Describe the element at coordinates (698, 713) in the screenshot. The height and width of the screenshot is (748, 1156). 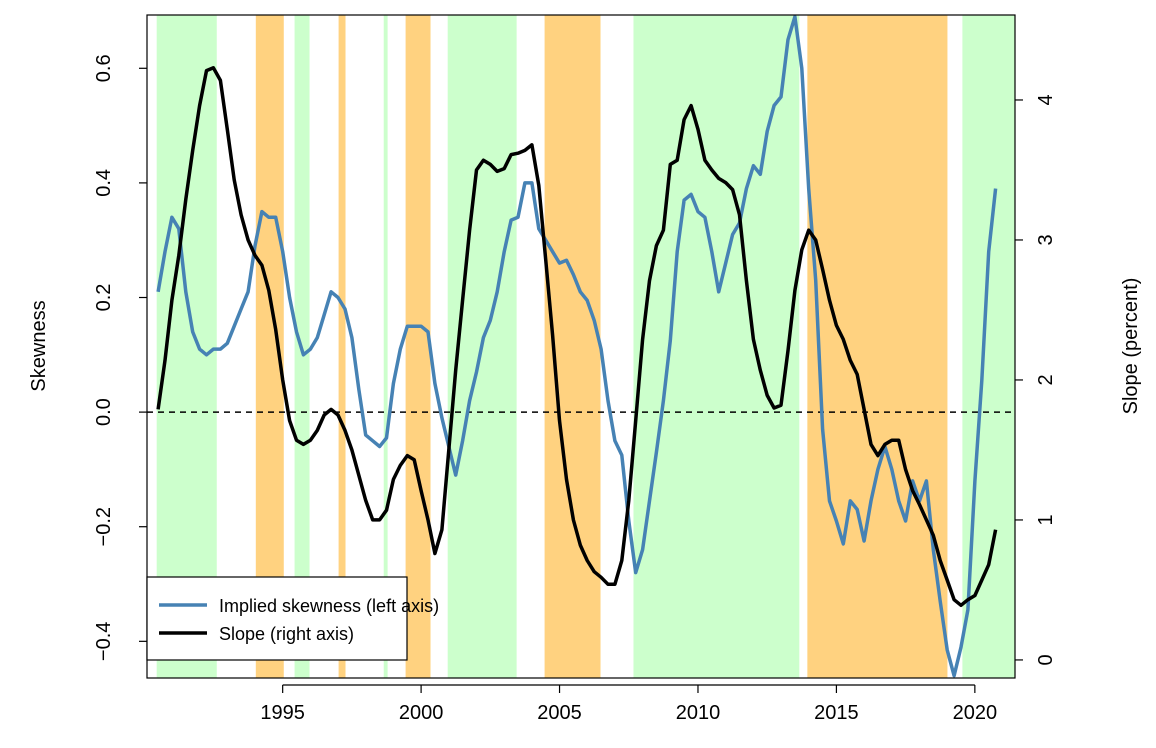
I see `x-tick-label: 2010` at that location.